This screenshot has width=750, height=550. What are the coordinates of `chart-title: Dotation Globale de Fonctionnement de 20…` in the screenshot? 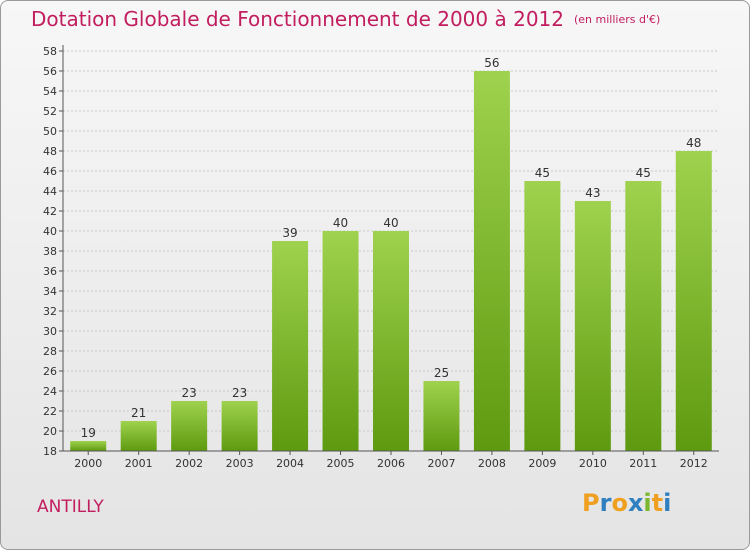 It's located at (345, 19).